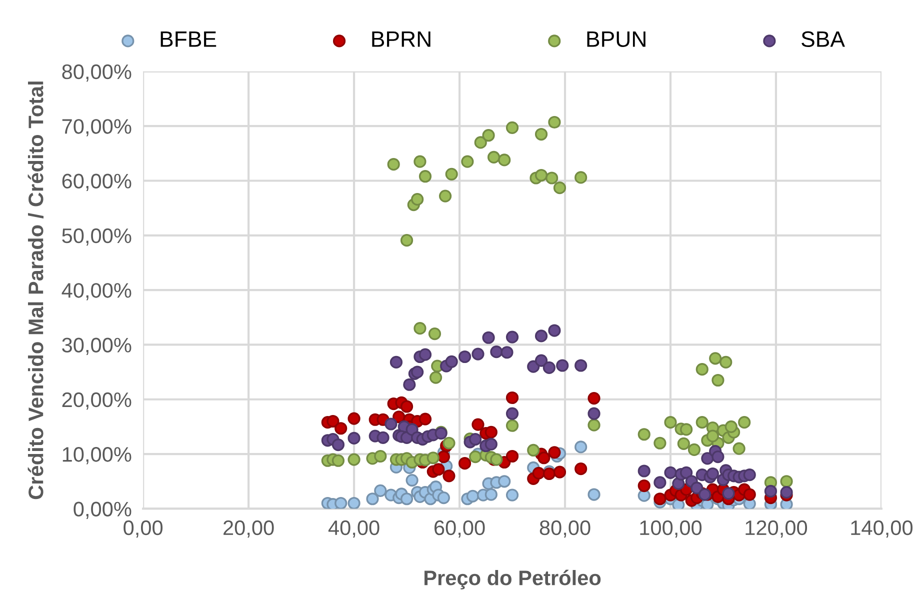 The image size is (923, 595). I want to click on y-tick-label: 20,00%, so click(97, 401).